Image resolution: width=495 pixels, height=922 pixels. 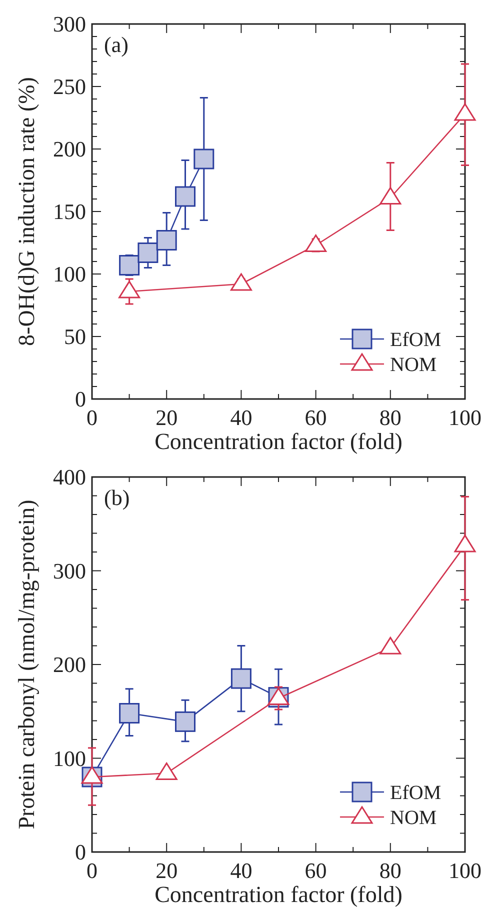 What do you see at coordinates (117, 497) in the screenshot?
I see `chart-title: (b)` at bounding box center [117, 497].